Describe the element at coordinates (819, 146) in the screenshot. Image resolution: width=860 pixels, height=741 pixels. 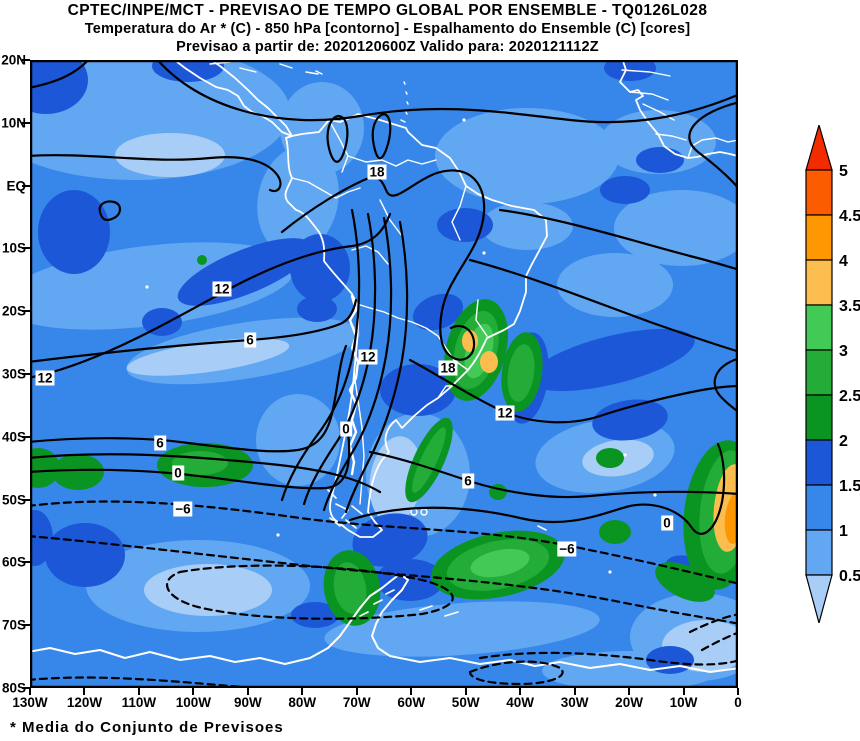
I see `colorbar-top-arrow` at that location.